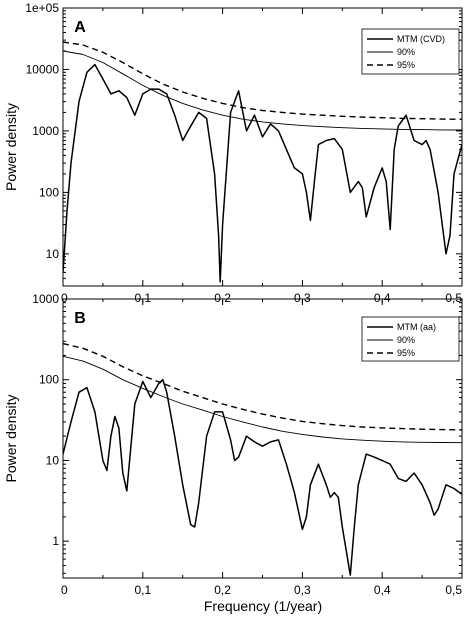  Describe the element at coordinates (80, 318) in the screenshot. I see `panel-label: B` at that location.